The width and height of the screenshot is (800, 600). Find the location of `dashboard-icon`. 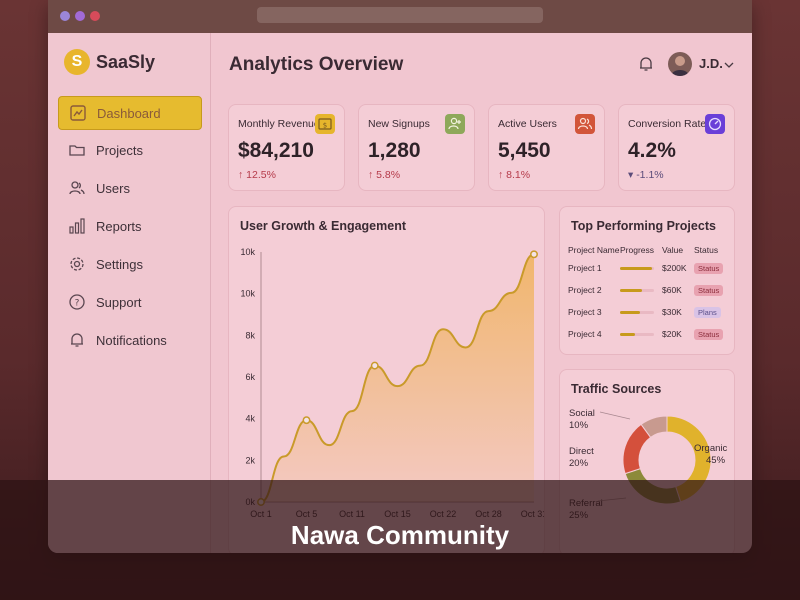

dashboard-icon is located at coordinates (78, 113).